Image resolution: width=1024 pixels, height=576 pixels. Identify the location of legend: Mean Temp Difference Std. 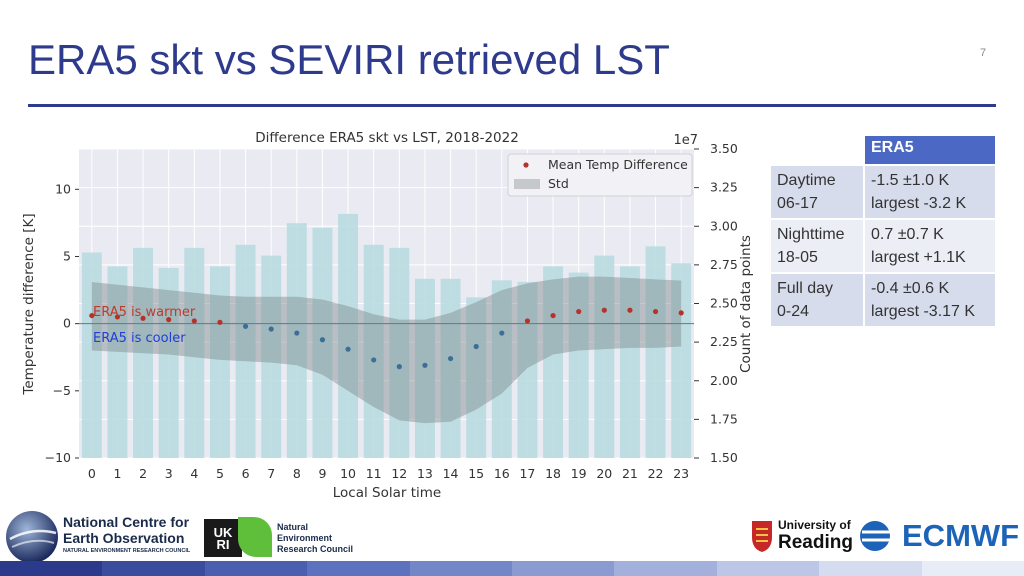
(600, 175).